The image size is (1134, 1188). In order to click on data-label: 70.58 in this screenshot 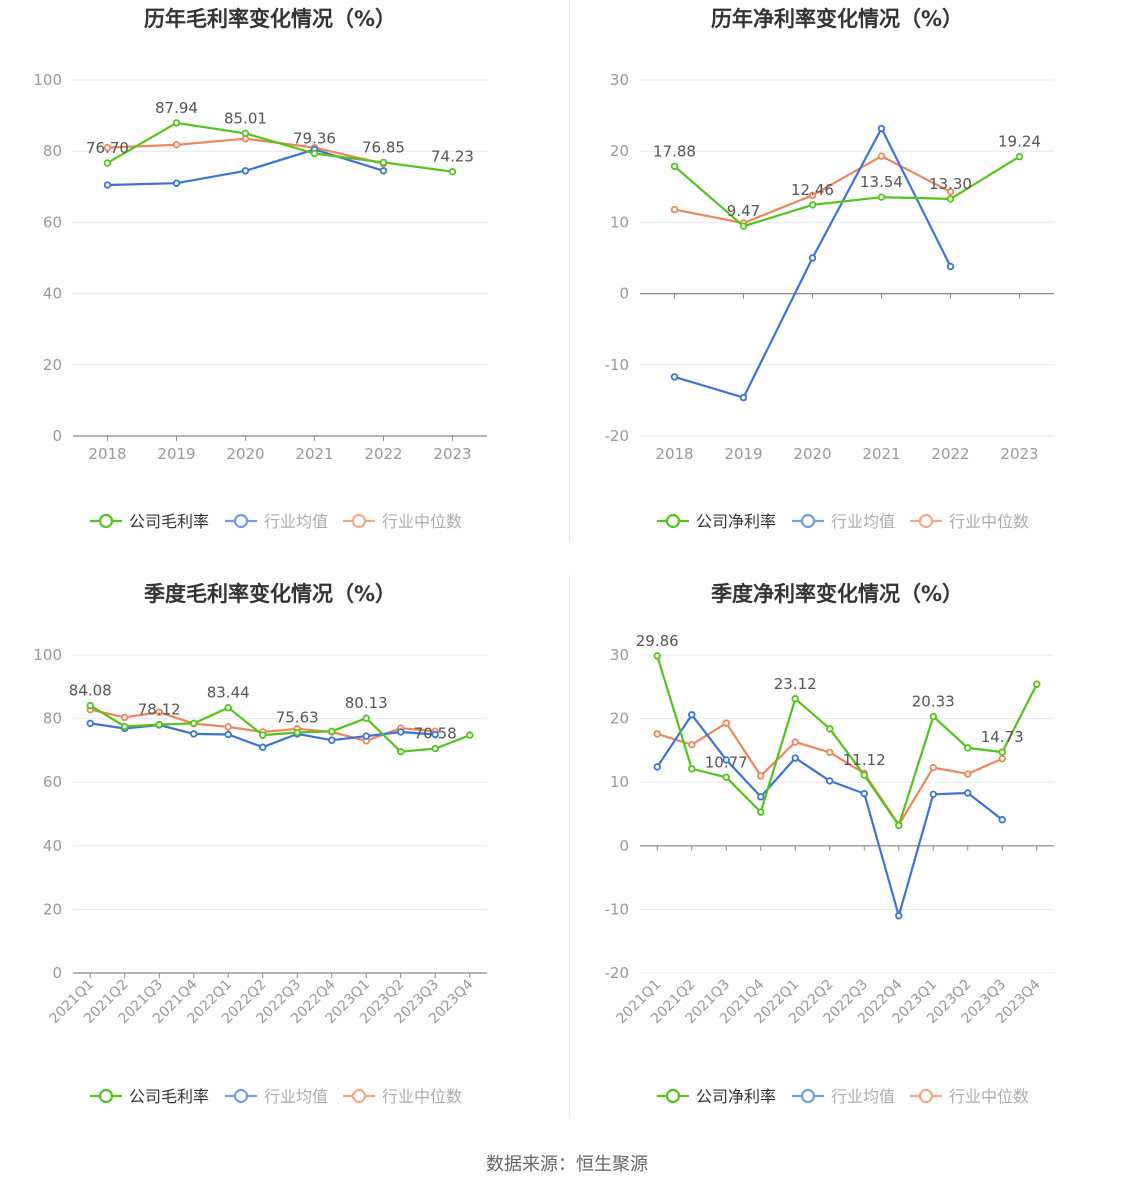, I will do `click(435, 734)`.